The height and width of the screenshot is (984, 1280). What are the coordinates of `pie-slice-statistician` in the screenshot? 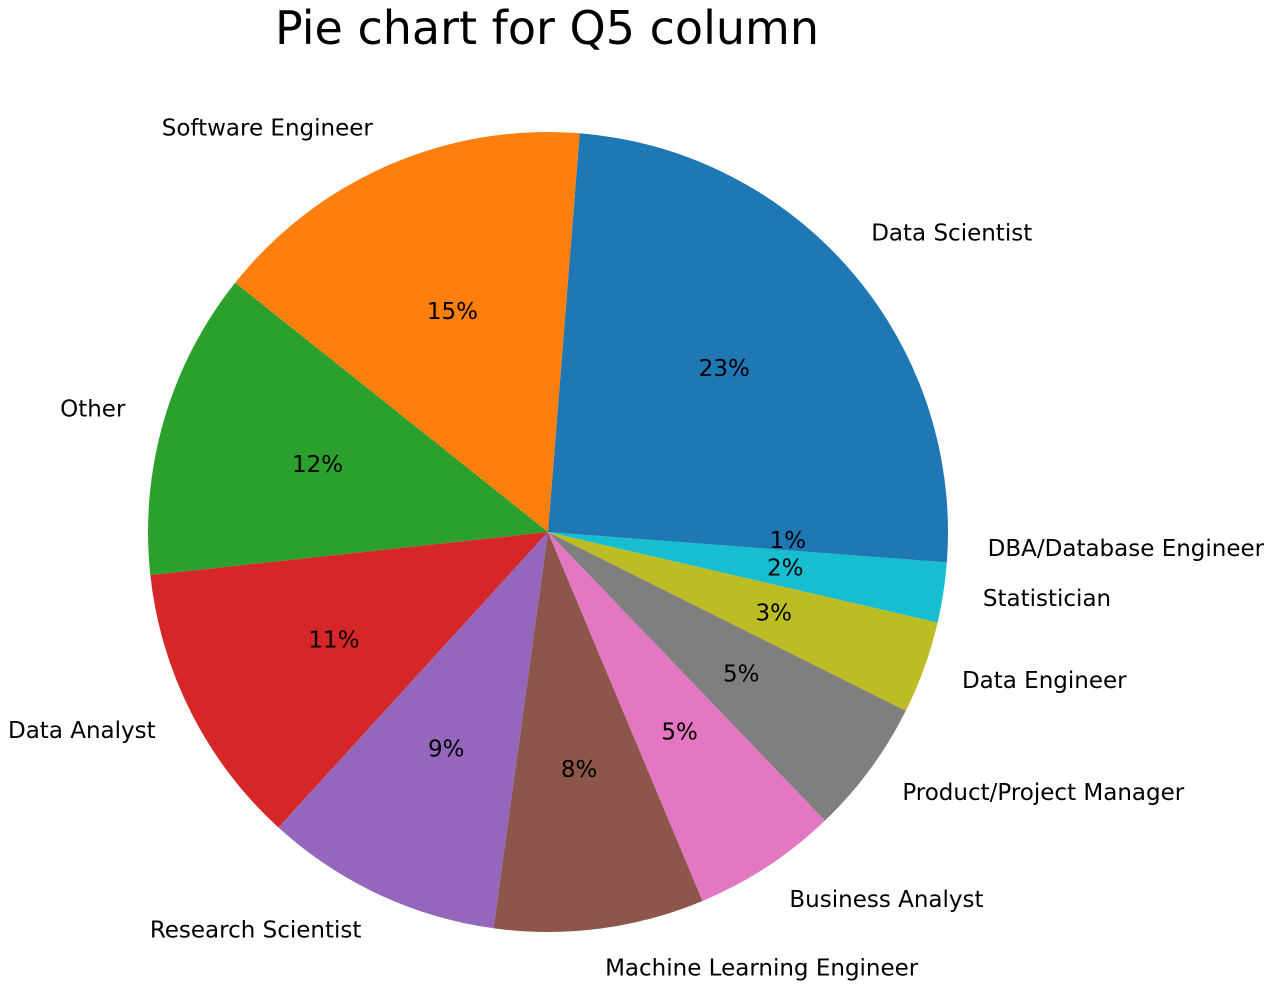 It's located at (747, 577).